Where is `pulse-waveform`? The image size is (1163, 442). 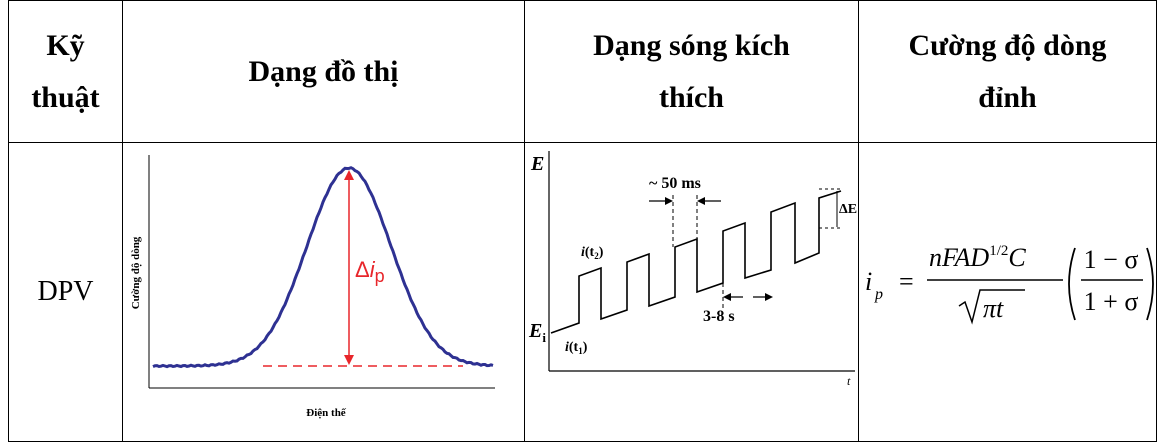 pulse-waveform is located at coordinates (696, 262).